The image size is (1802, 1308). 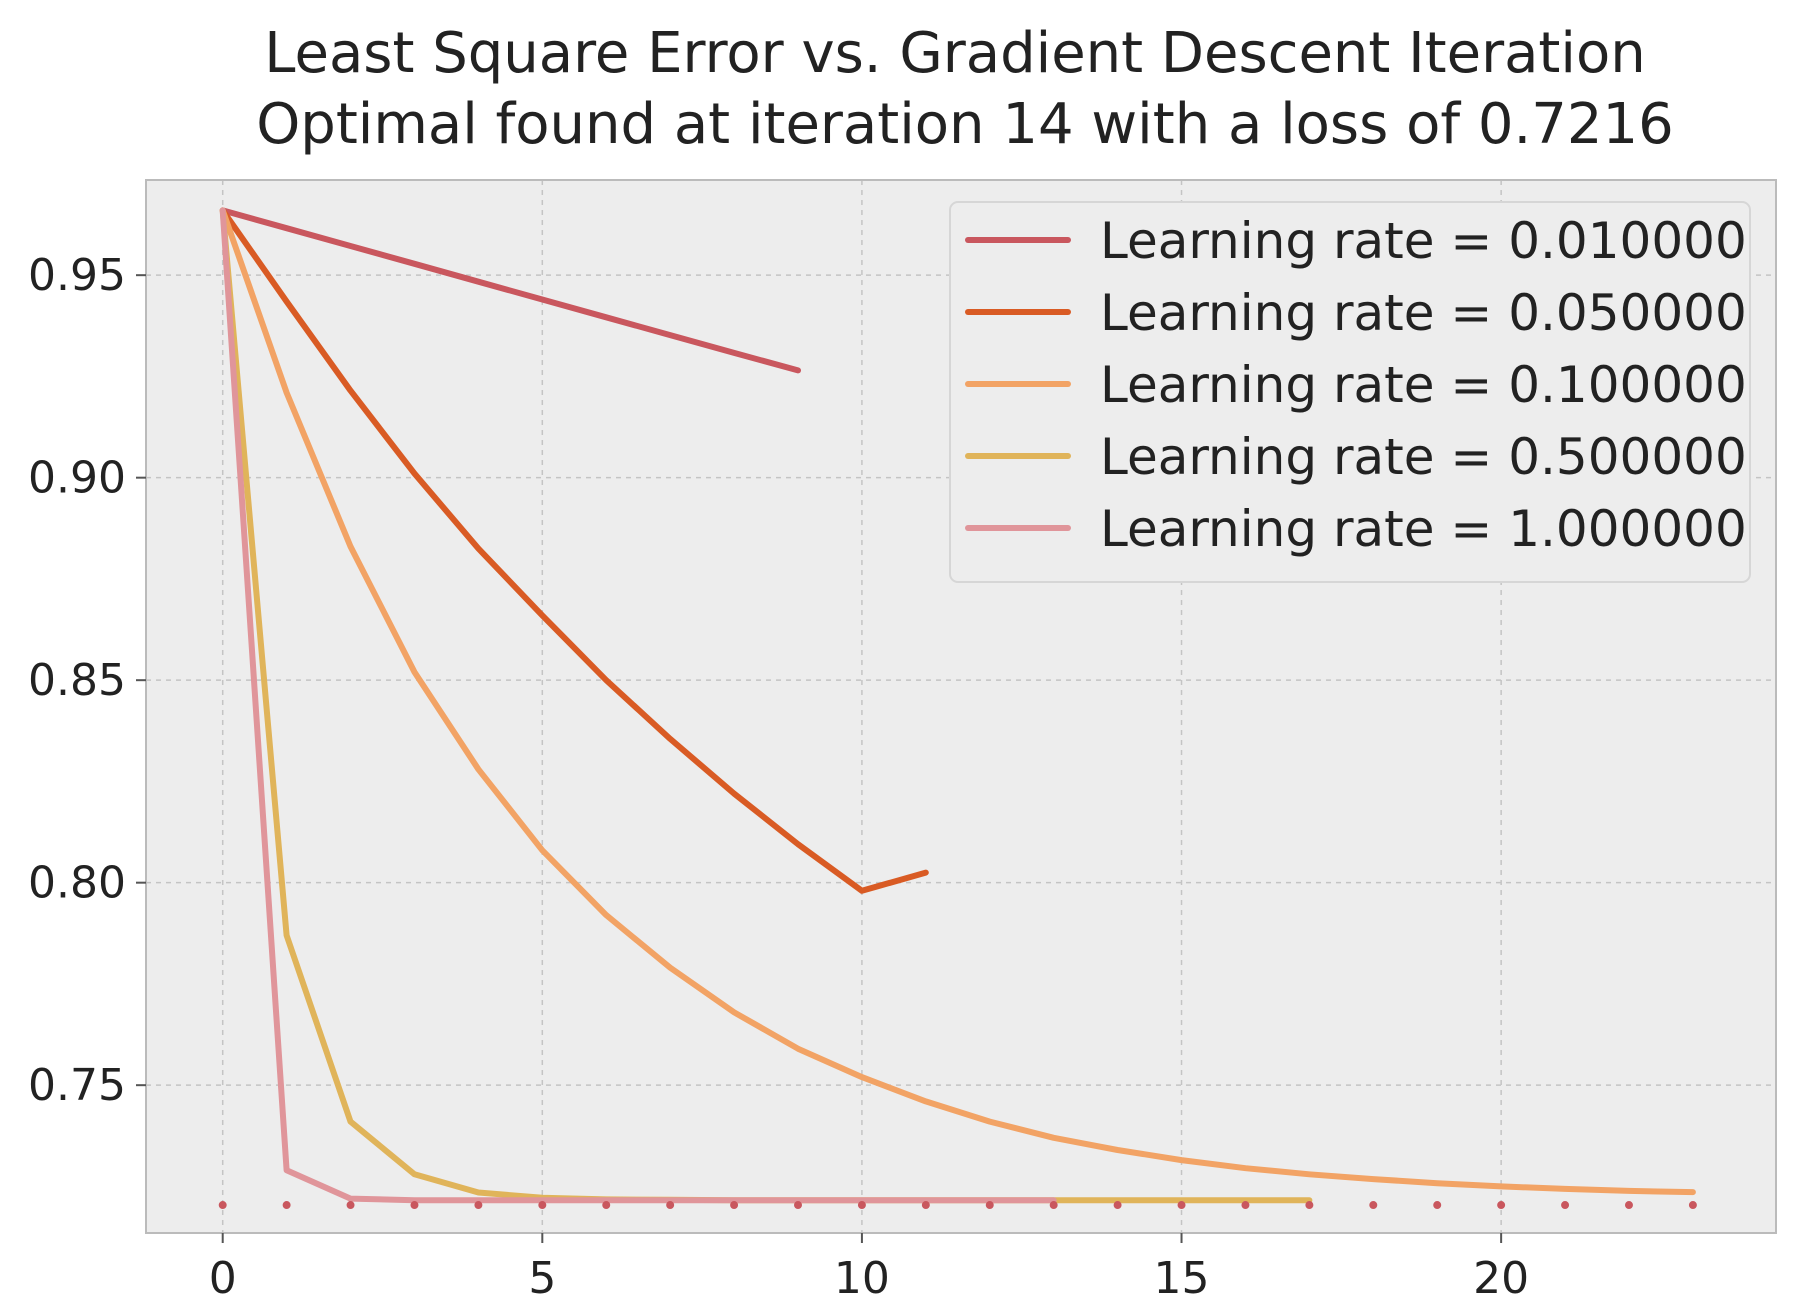 What do you see at coordinates (542, 1278) in the screenshot?
I see `x-tick-label: 5` at bounding box center [542, 1278].